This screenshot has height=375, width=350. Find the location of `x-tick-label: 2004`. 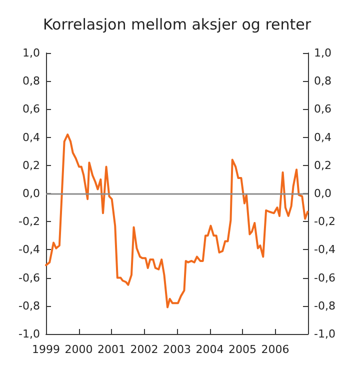

x-tick-label: 2004 is located at coordinates (210, 349).